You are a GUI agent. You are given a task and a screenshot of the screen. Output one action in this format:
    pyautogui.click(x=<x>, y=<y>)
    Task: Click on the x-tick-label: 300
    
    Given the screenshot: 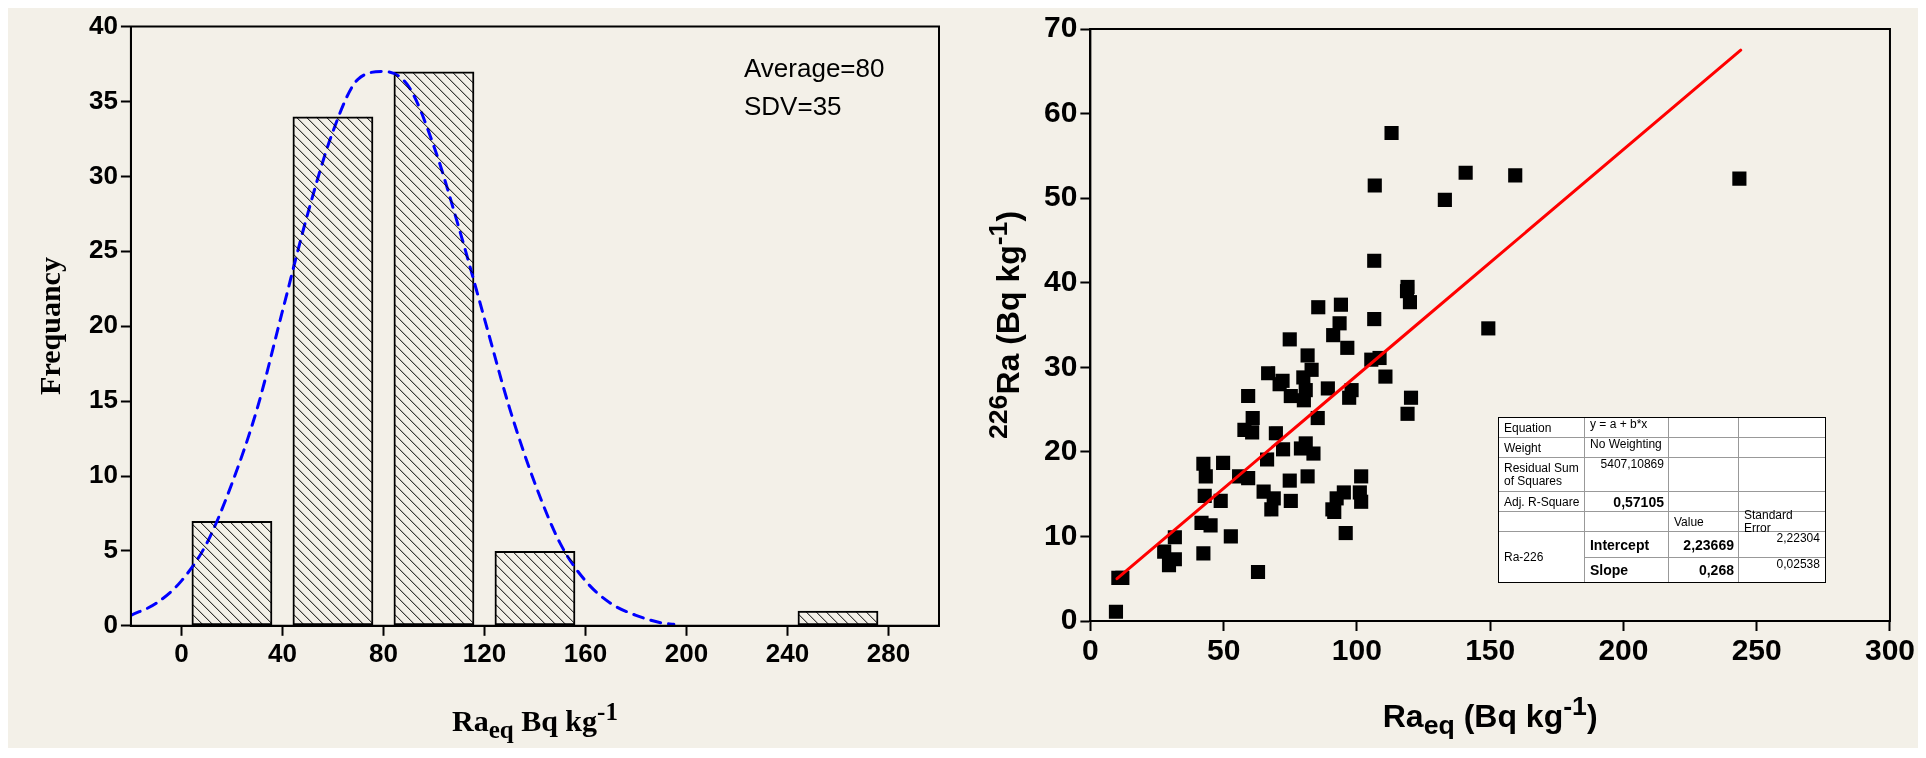 What is the action you would take?
    pyautogui.click(x=1889, y=650)
    